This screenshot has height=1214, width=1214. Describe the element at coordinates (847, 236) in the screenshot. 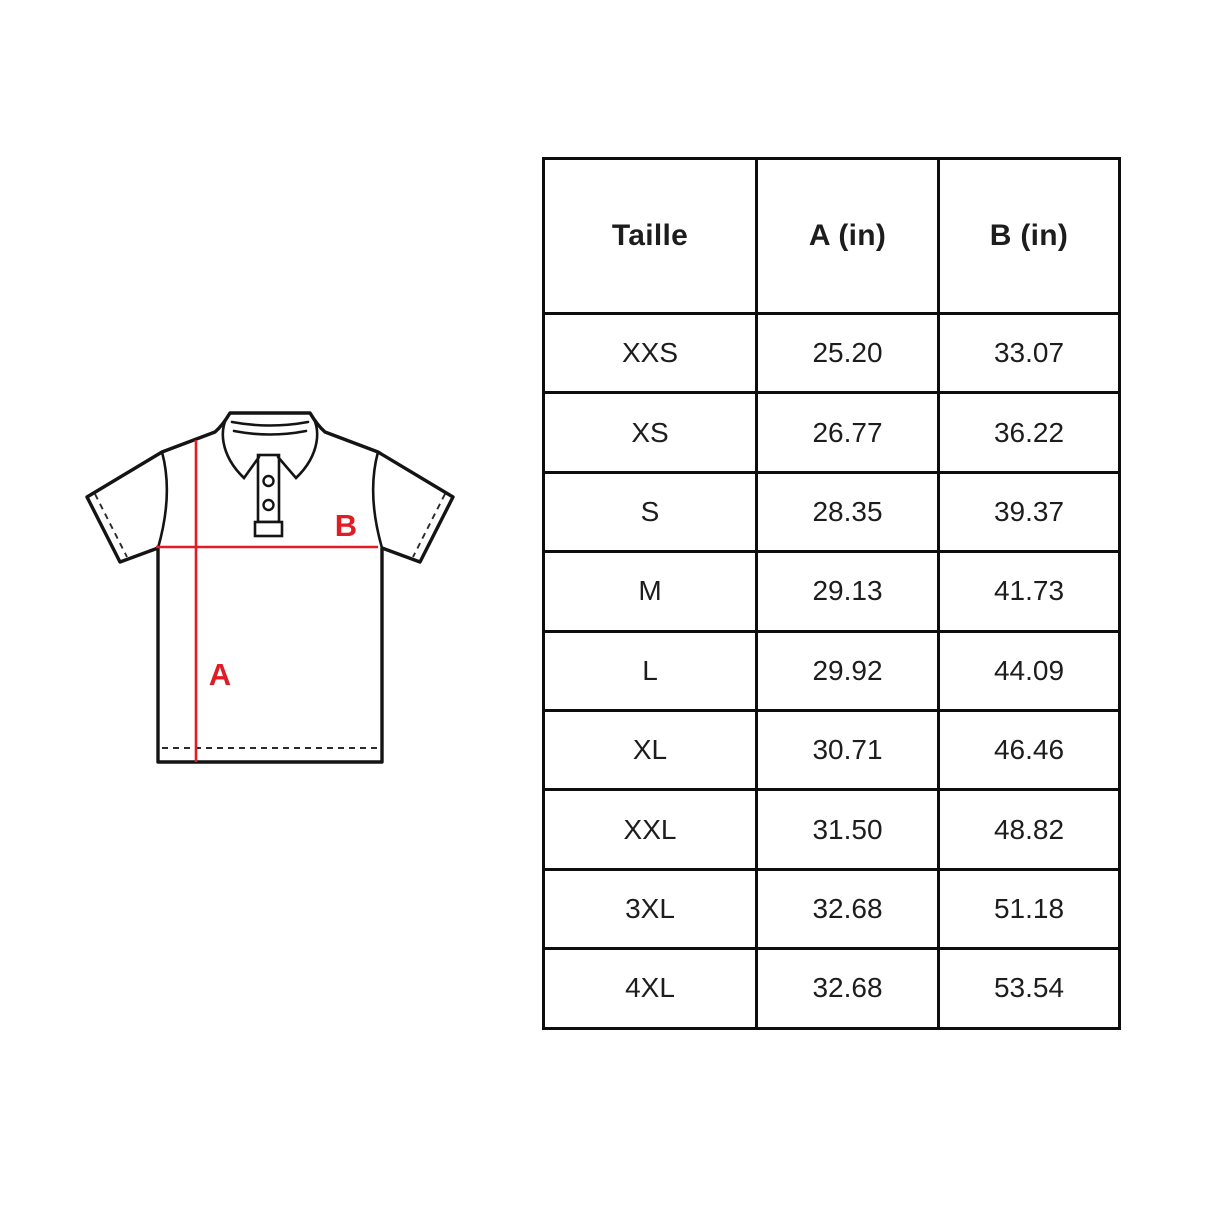

I see `header-a-in: A (in)` at that location.